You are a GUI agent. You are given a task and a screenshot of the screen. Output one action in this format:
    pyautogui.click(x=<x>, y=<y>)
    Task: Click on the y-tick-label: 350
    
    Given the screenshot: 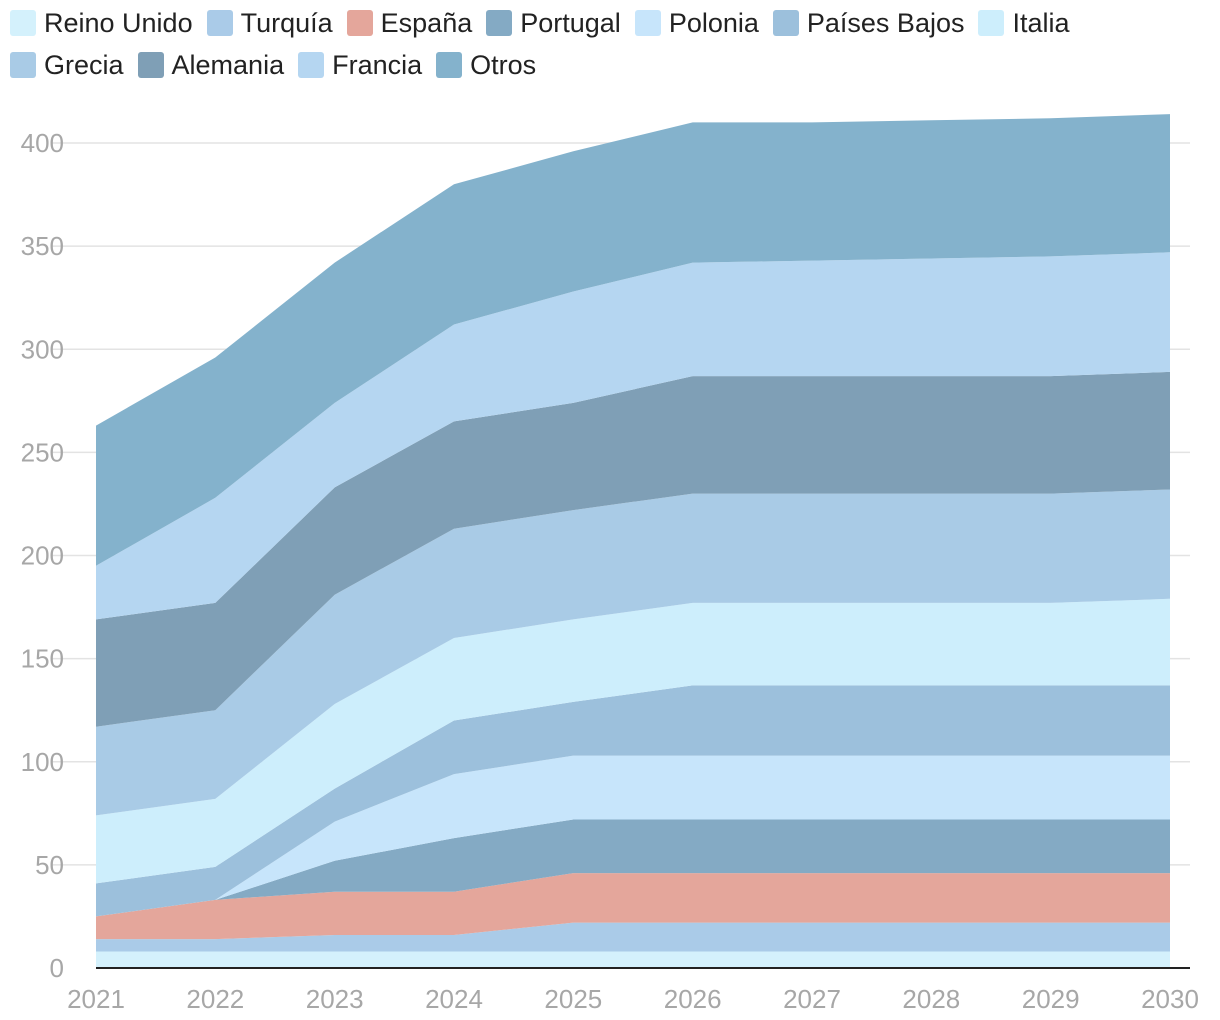 What is the action you would take?
    pyautogui.click(x=42, y=246)
    